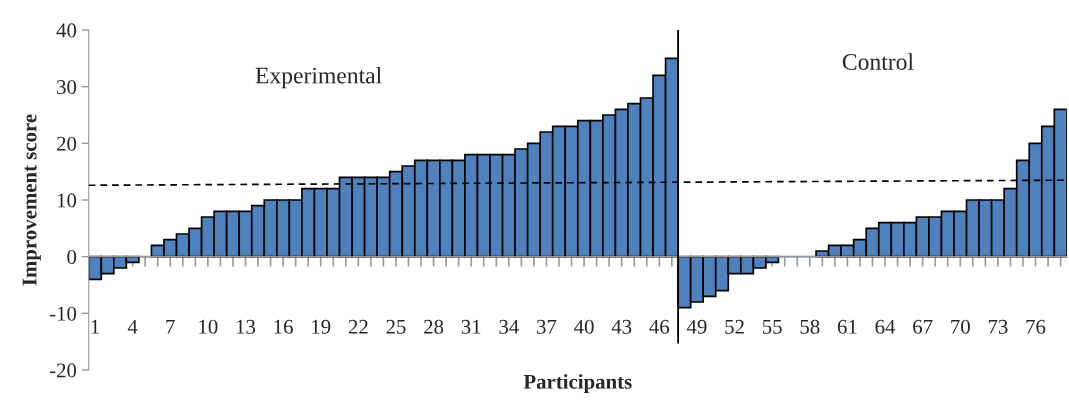  I want to click on x-tick-label: 46, so click(659, 326).